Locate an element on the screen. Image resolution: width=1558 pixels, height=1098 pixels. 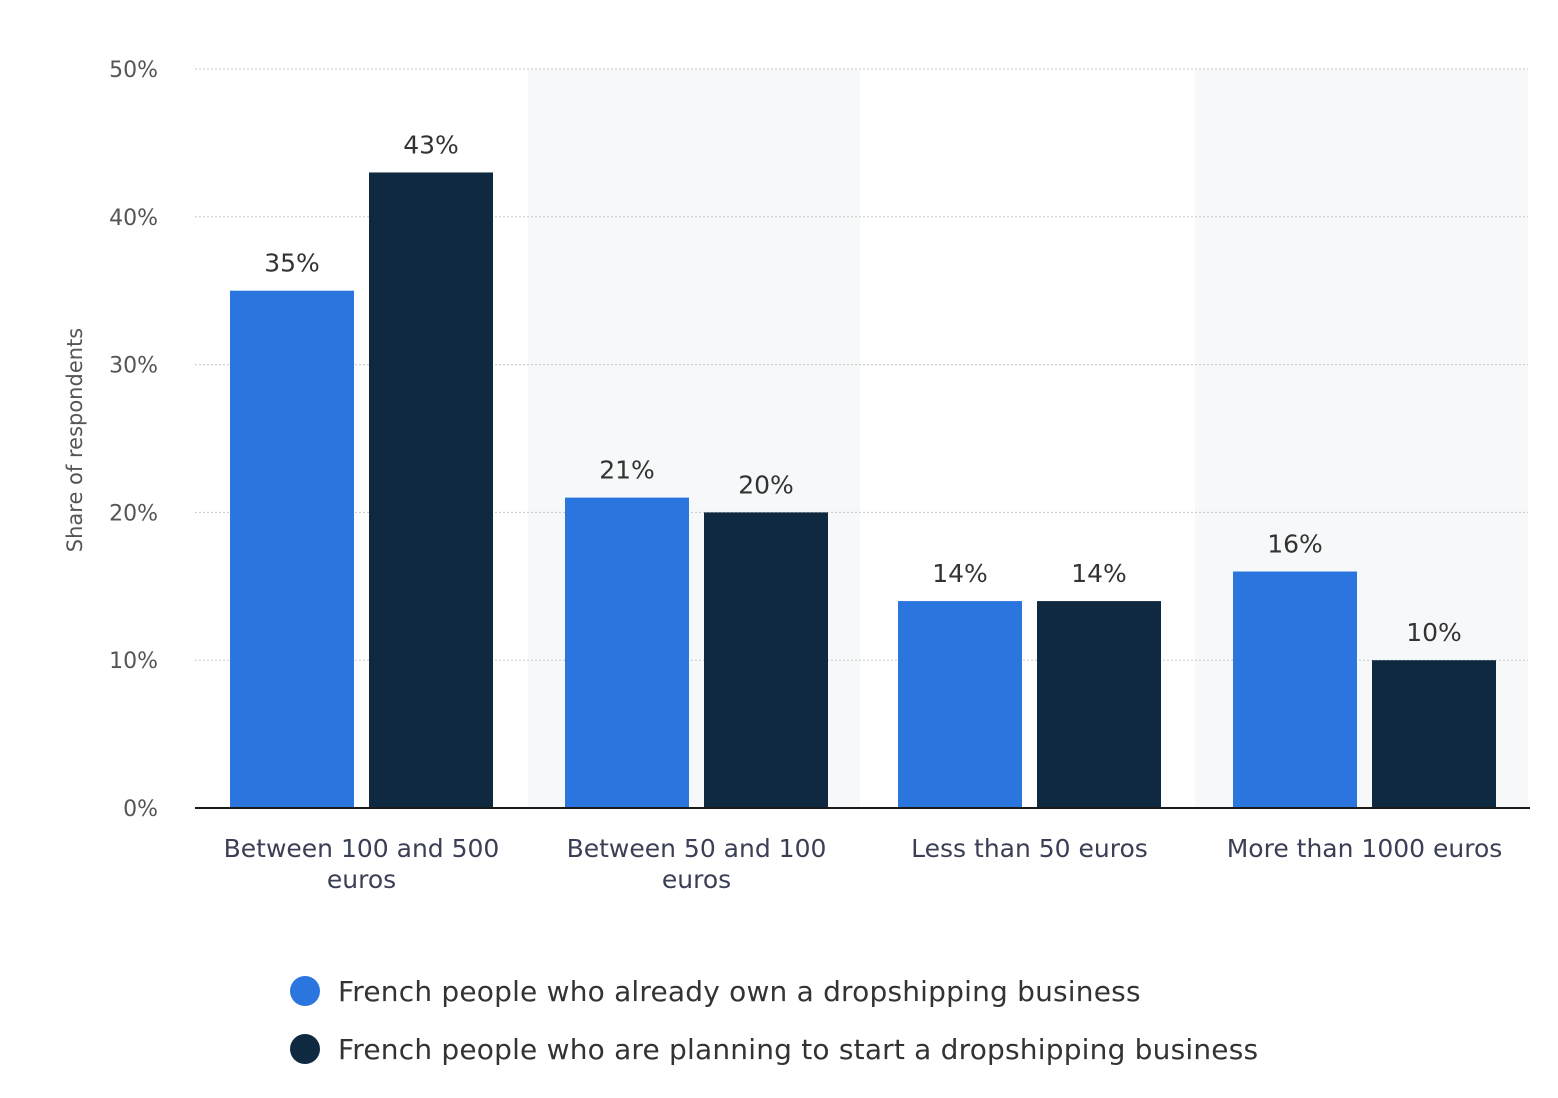
x-category-label-3-line-1: Less than 50 euros is located at coordinates (1029, 848).